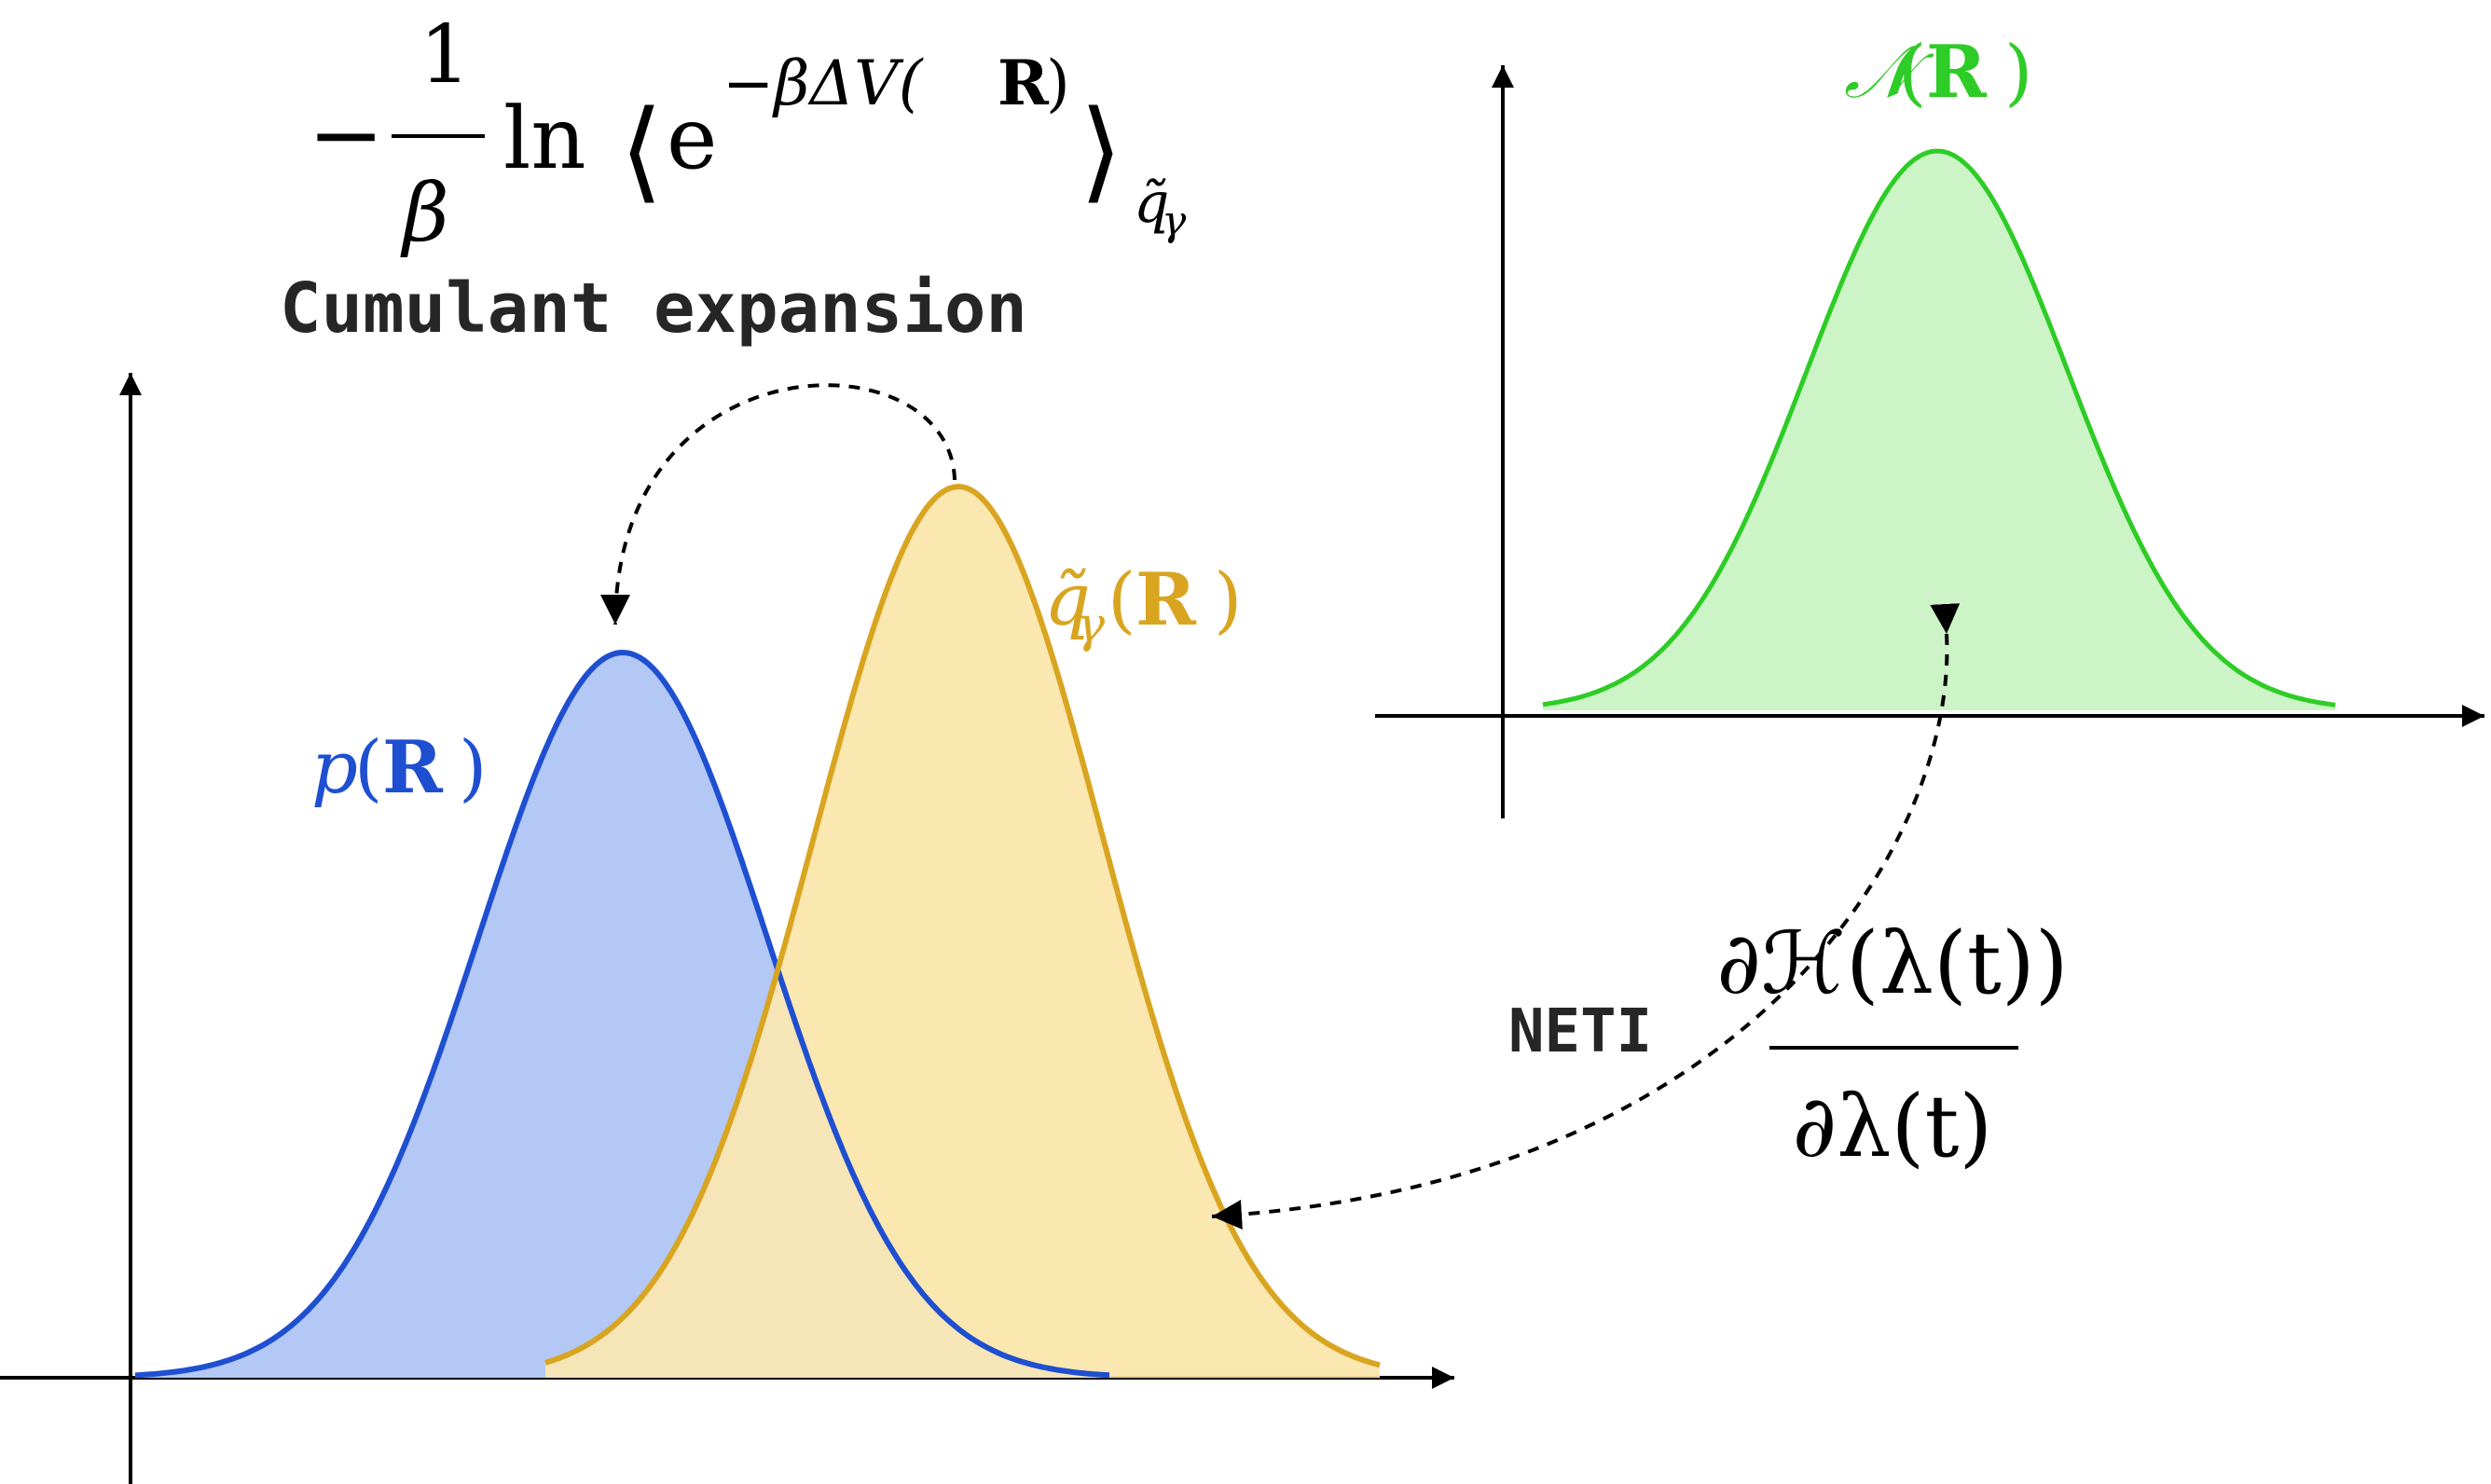 This screenshot has height=1484, width=2491. What do you see at coordinates (1228, 600) in the screenshot?
I see `q-label-close: )` at bounding box center [1228, 600].